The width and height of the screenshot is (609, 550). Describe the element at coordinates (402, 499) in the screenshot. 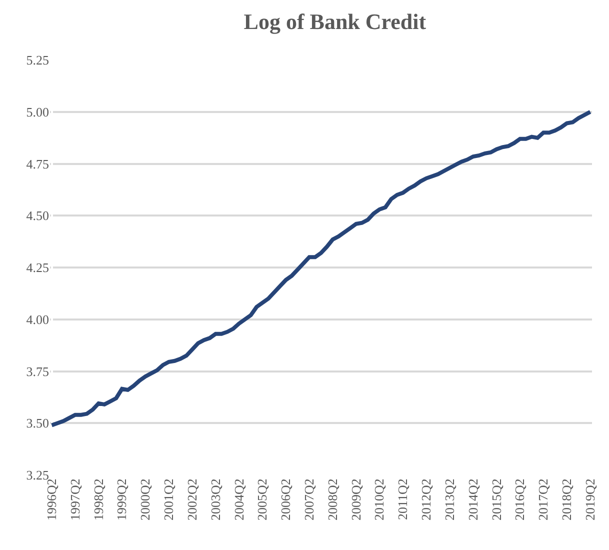

I see `x-tick-label: 2011Q2` at that location.